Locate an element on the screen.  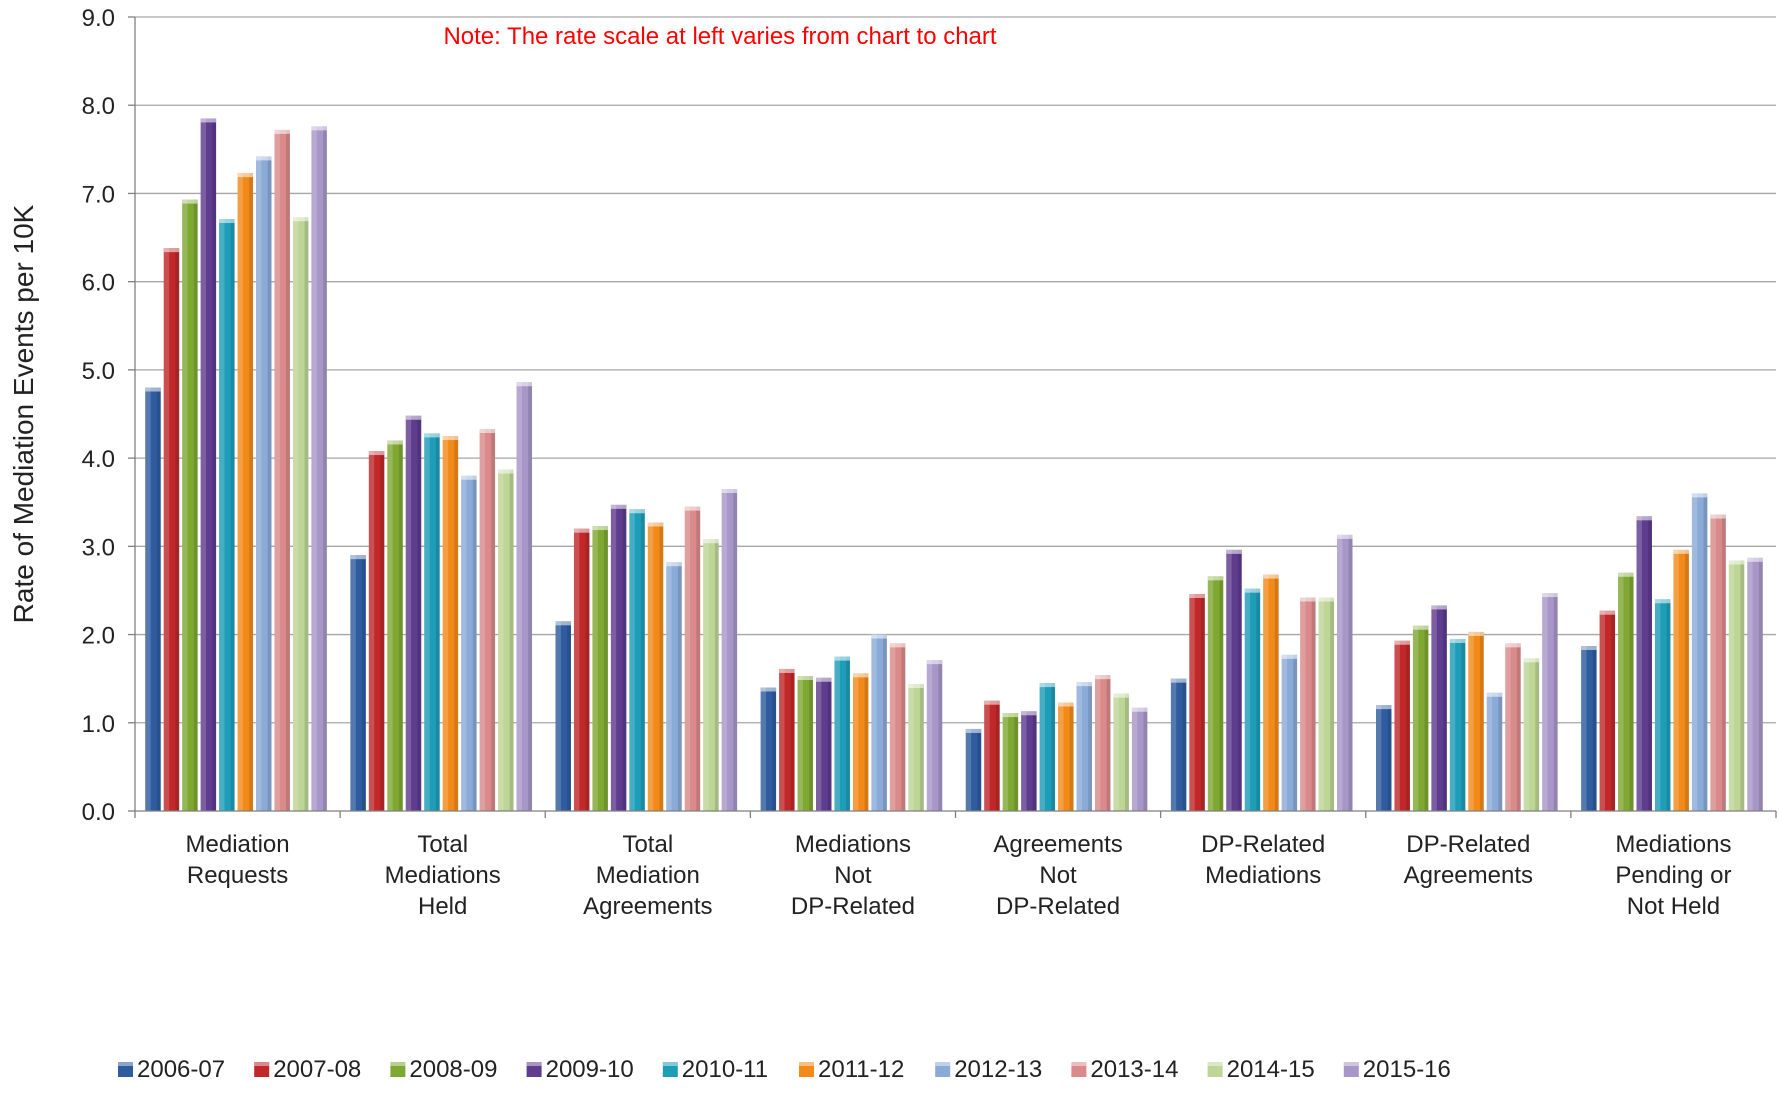
x-tick-label: Total Mediations Held is located at coordinates (443, 875).